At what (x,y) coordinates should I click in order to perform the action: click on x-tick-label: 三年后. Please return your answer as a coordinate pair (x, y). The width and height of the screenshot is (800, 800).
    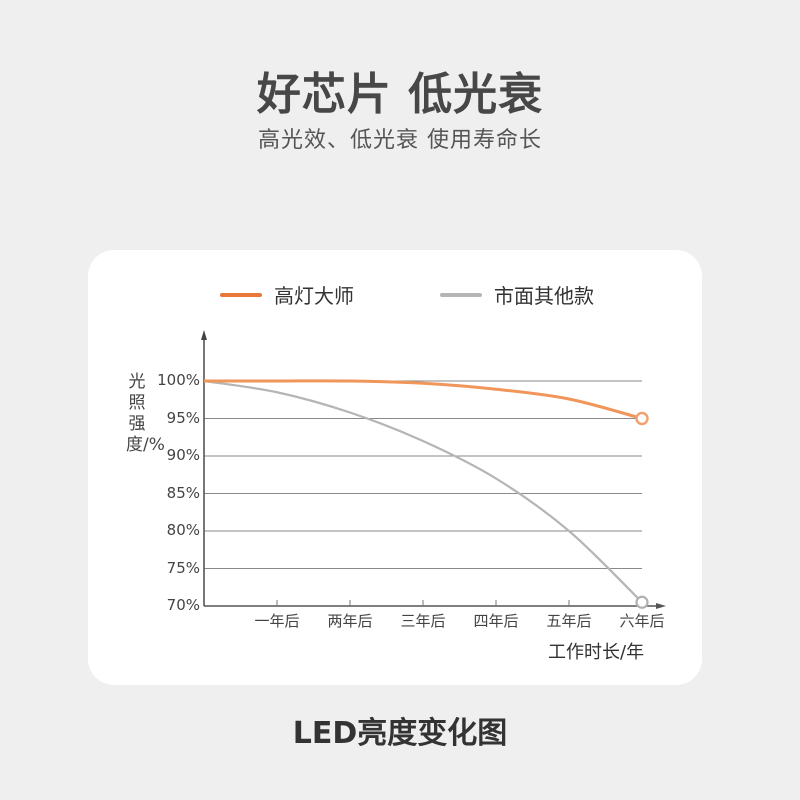
    Looking at the image, I should click on (423, 621).